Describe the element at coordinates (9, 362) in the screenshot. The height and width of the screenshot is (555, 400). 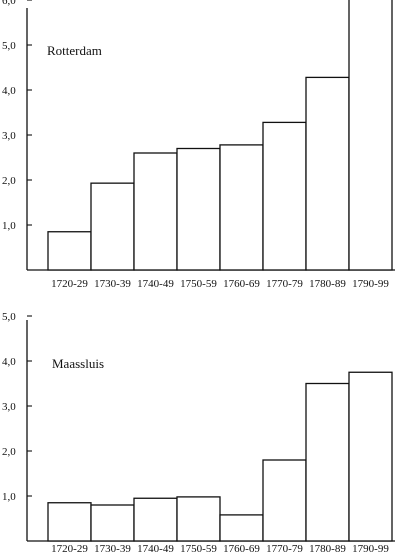
I see `maassluis-y-tick-label: 4,0` at that location.